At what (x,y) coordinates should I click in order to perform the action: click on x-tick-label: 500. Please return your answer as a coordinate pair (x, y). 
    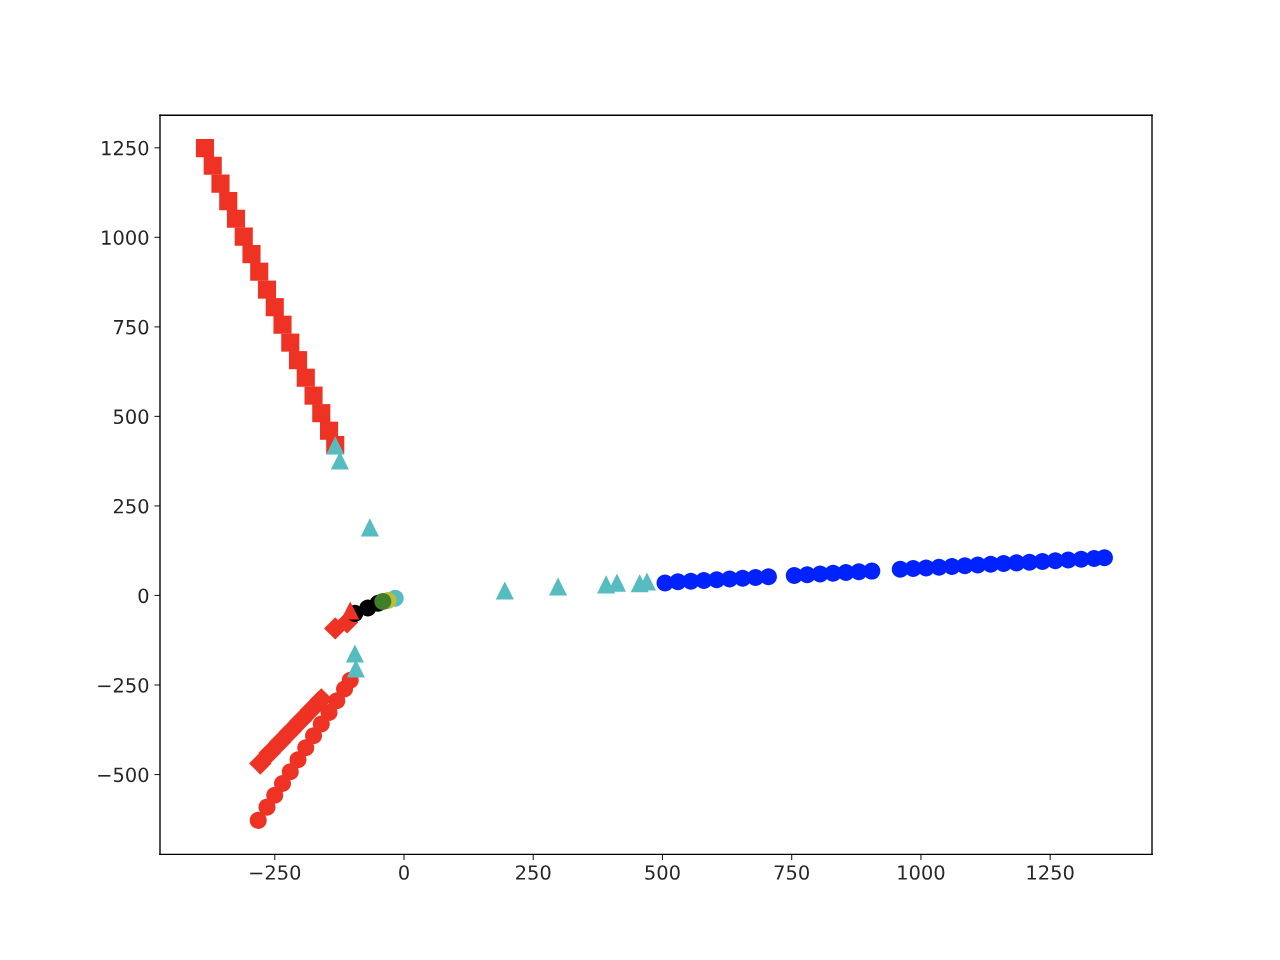
    Looking at the image, I should click on (662, 872).